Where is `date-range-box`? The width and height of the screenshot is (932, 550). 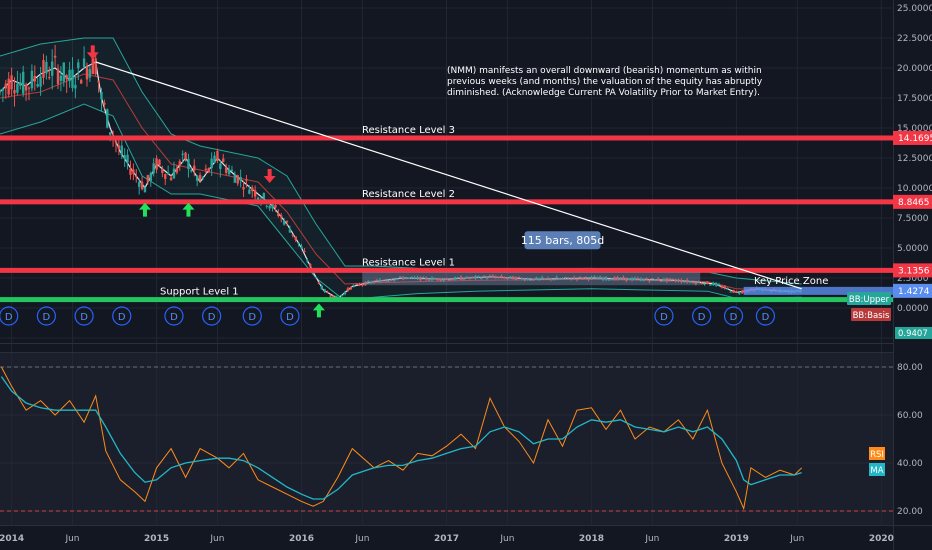
date-range-box is located at coordinates (531, 279).